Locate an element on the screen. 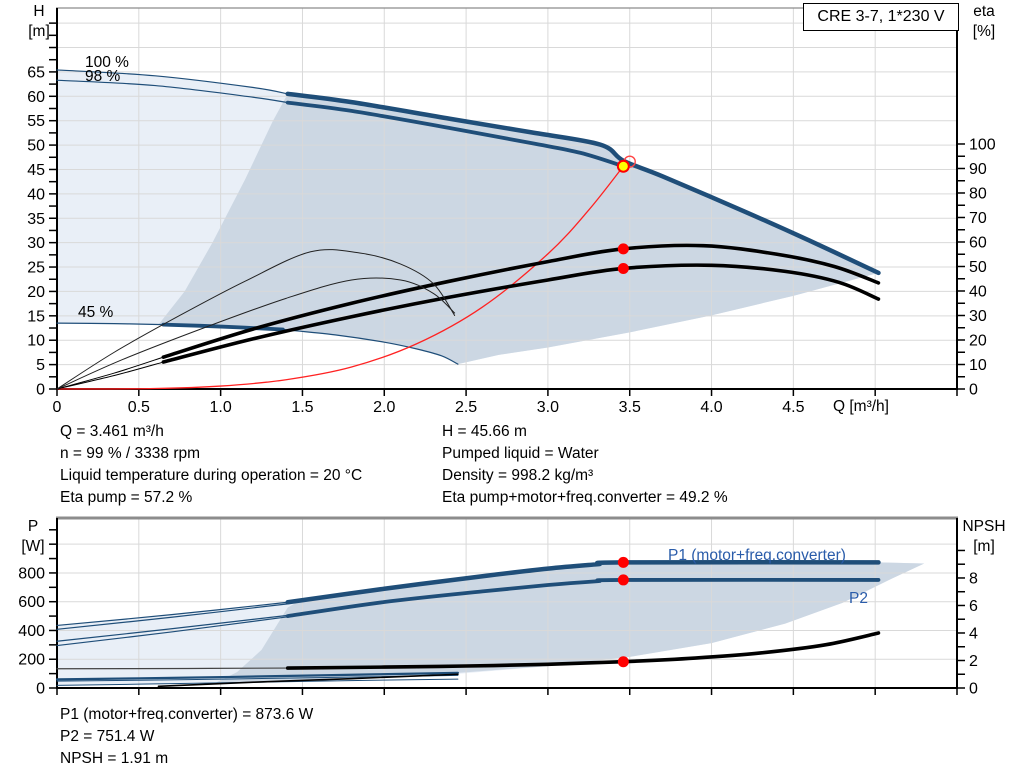 The width and height of the screenshot is (1024, 781). chart-title-box: CRE 3-7, 1*230 V is located at coordinates (881, 17).